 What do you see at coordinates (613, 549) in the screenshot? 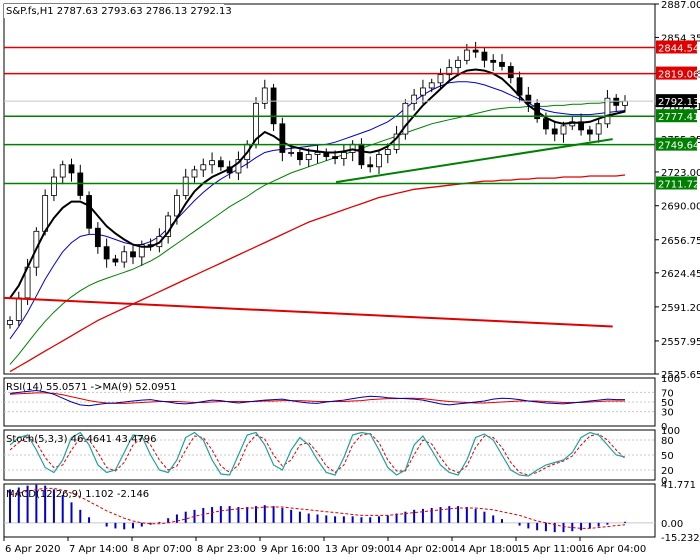
I see `x-tick-label: 16 Apr 04:00` at bounding box center [613, 549].